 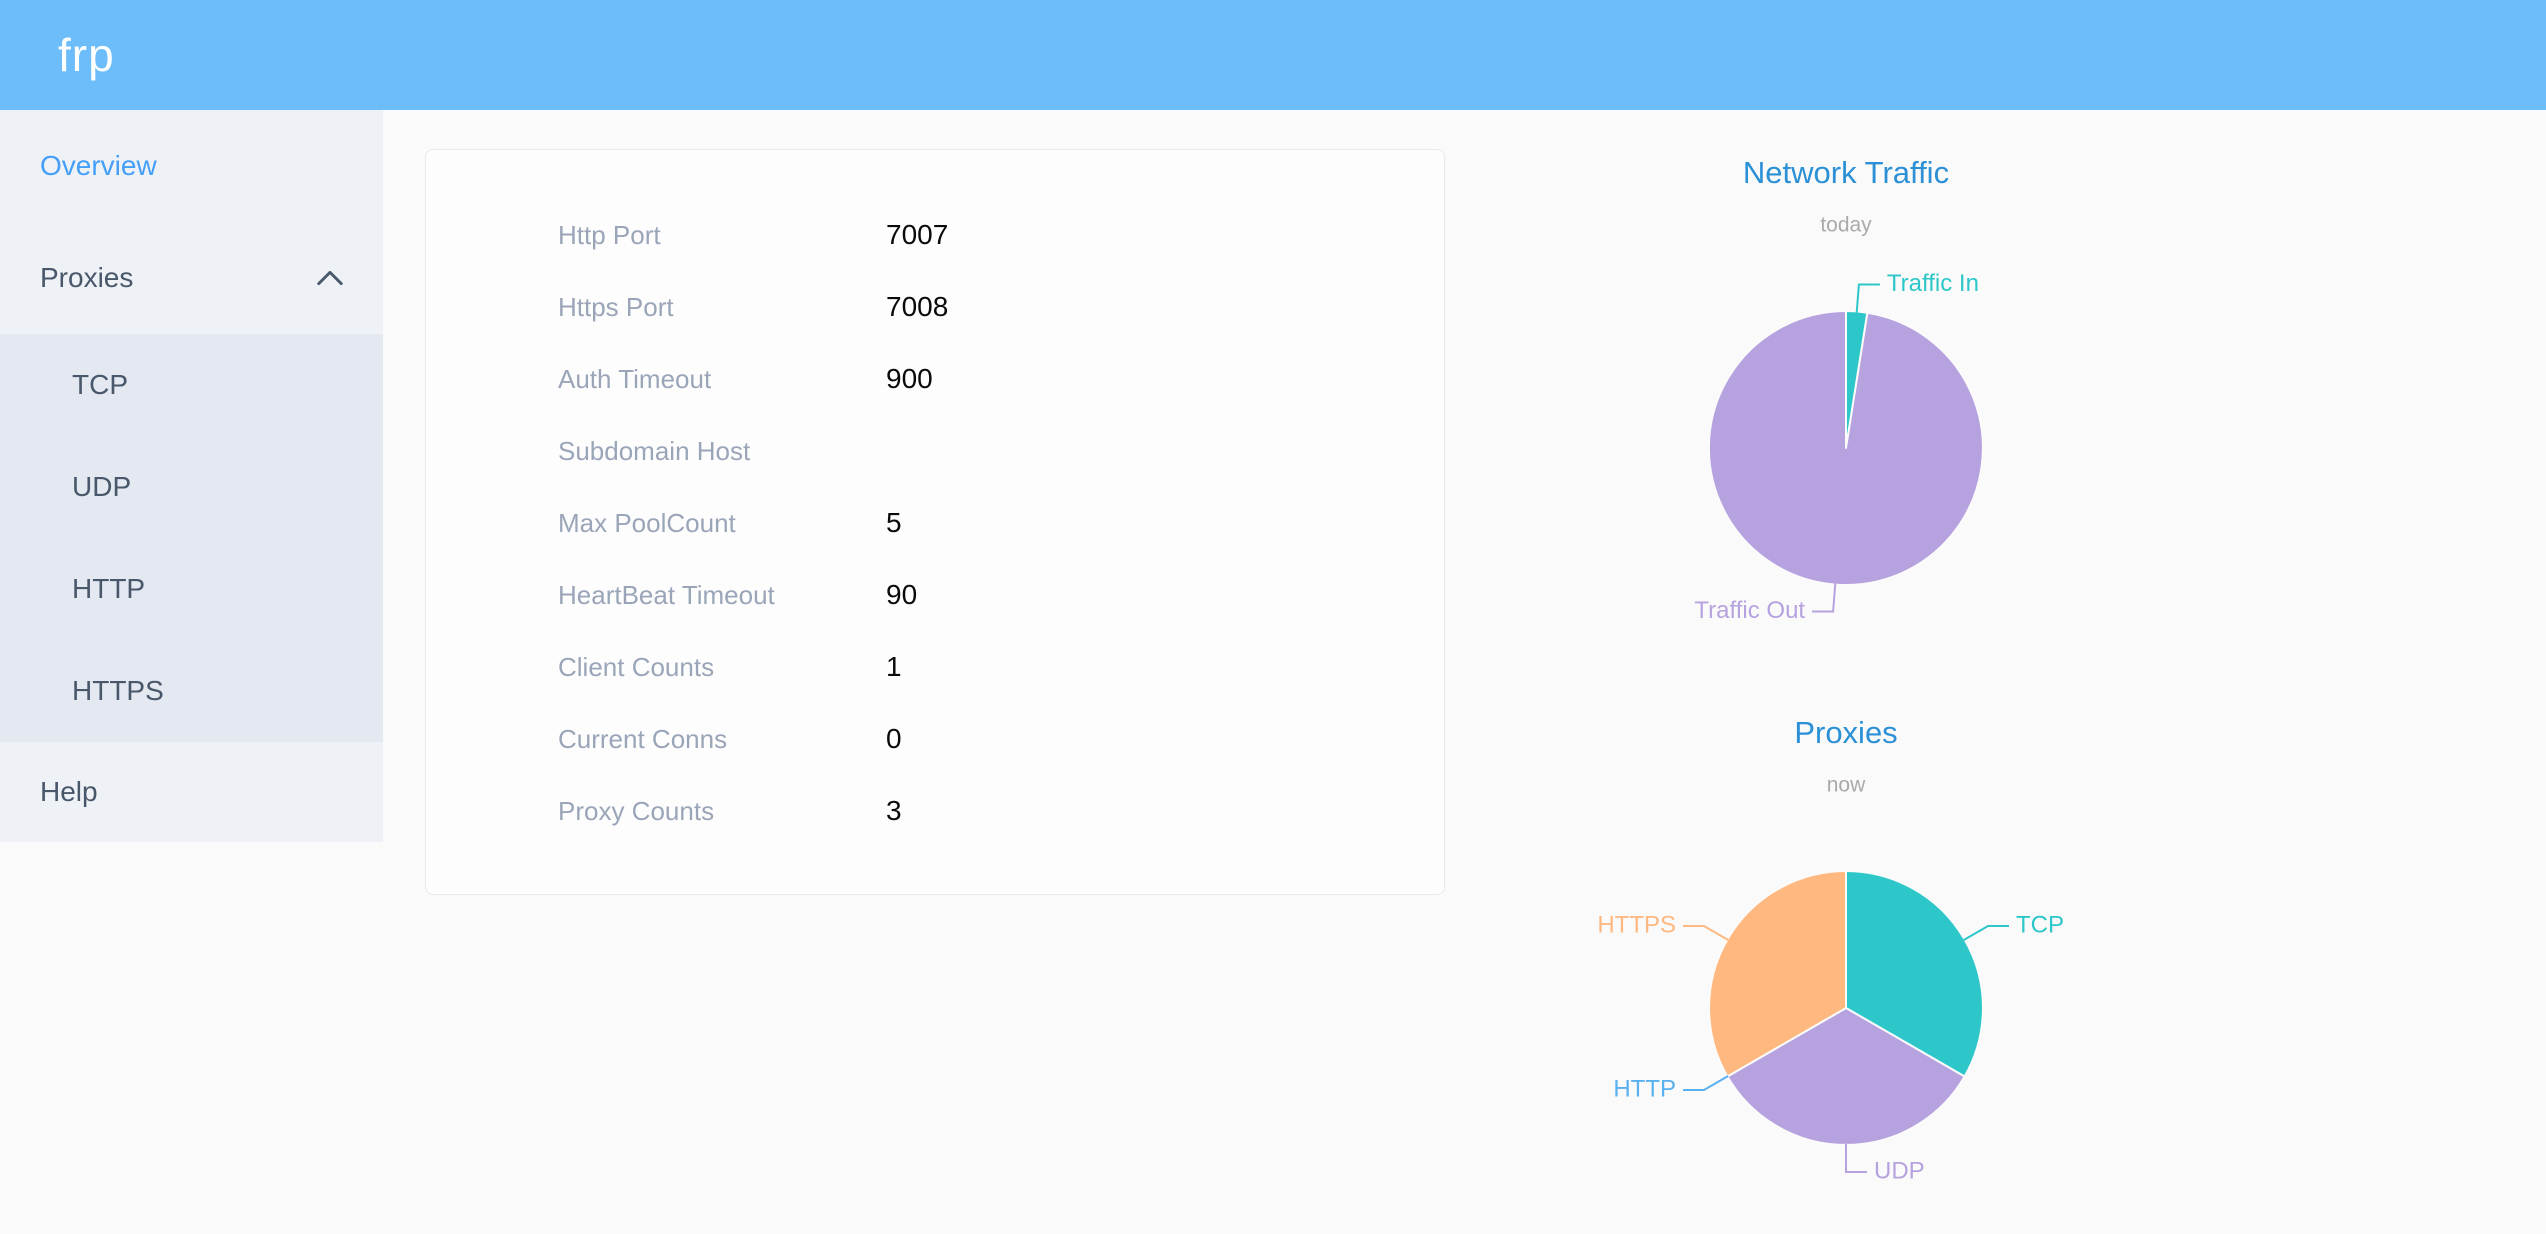 I want to click on chevron-up-icon, so click(x=330, y=278).